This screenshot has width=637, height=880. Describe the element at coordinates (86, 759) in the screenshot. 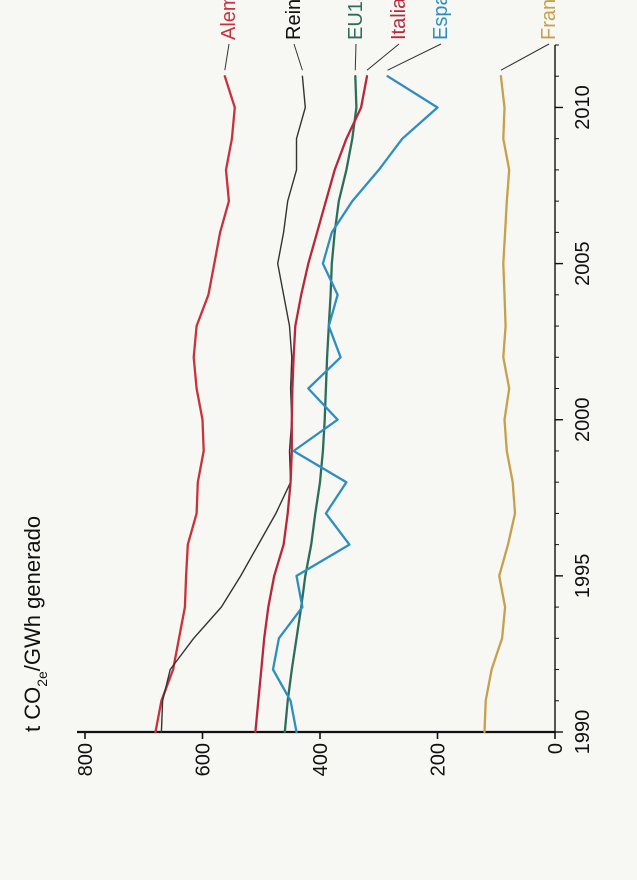

I see `y-tick-label: 800` at that location.